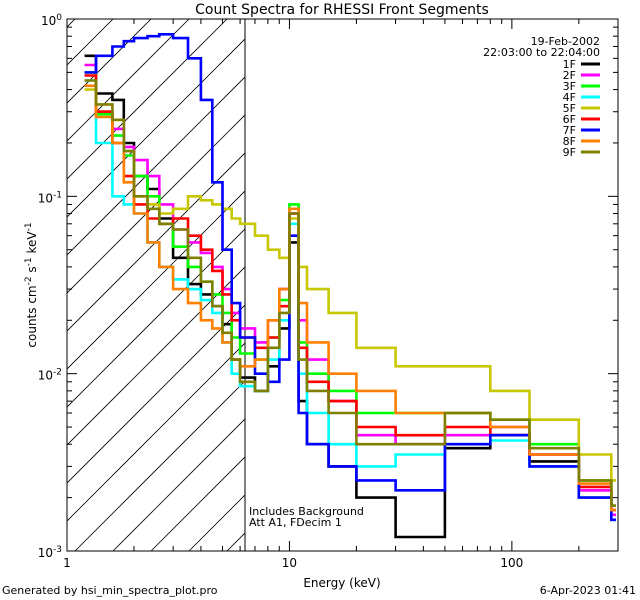  I want to click on x-tick-label: 10, so click(289, 563).